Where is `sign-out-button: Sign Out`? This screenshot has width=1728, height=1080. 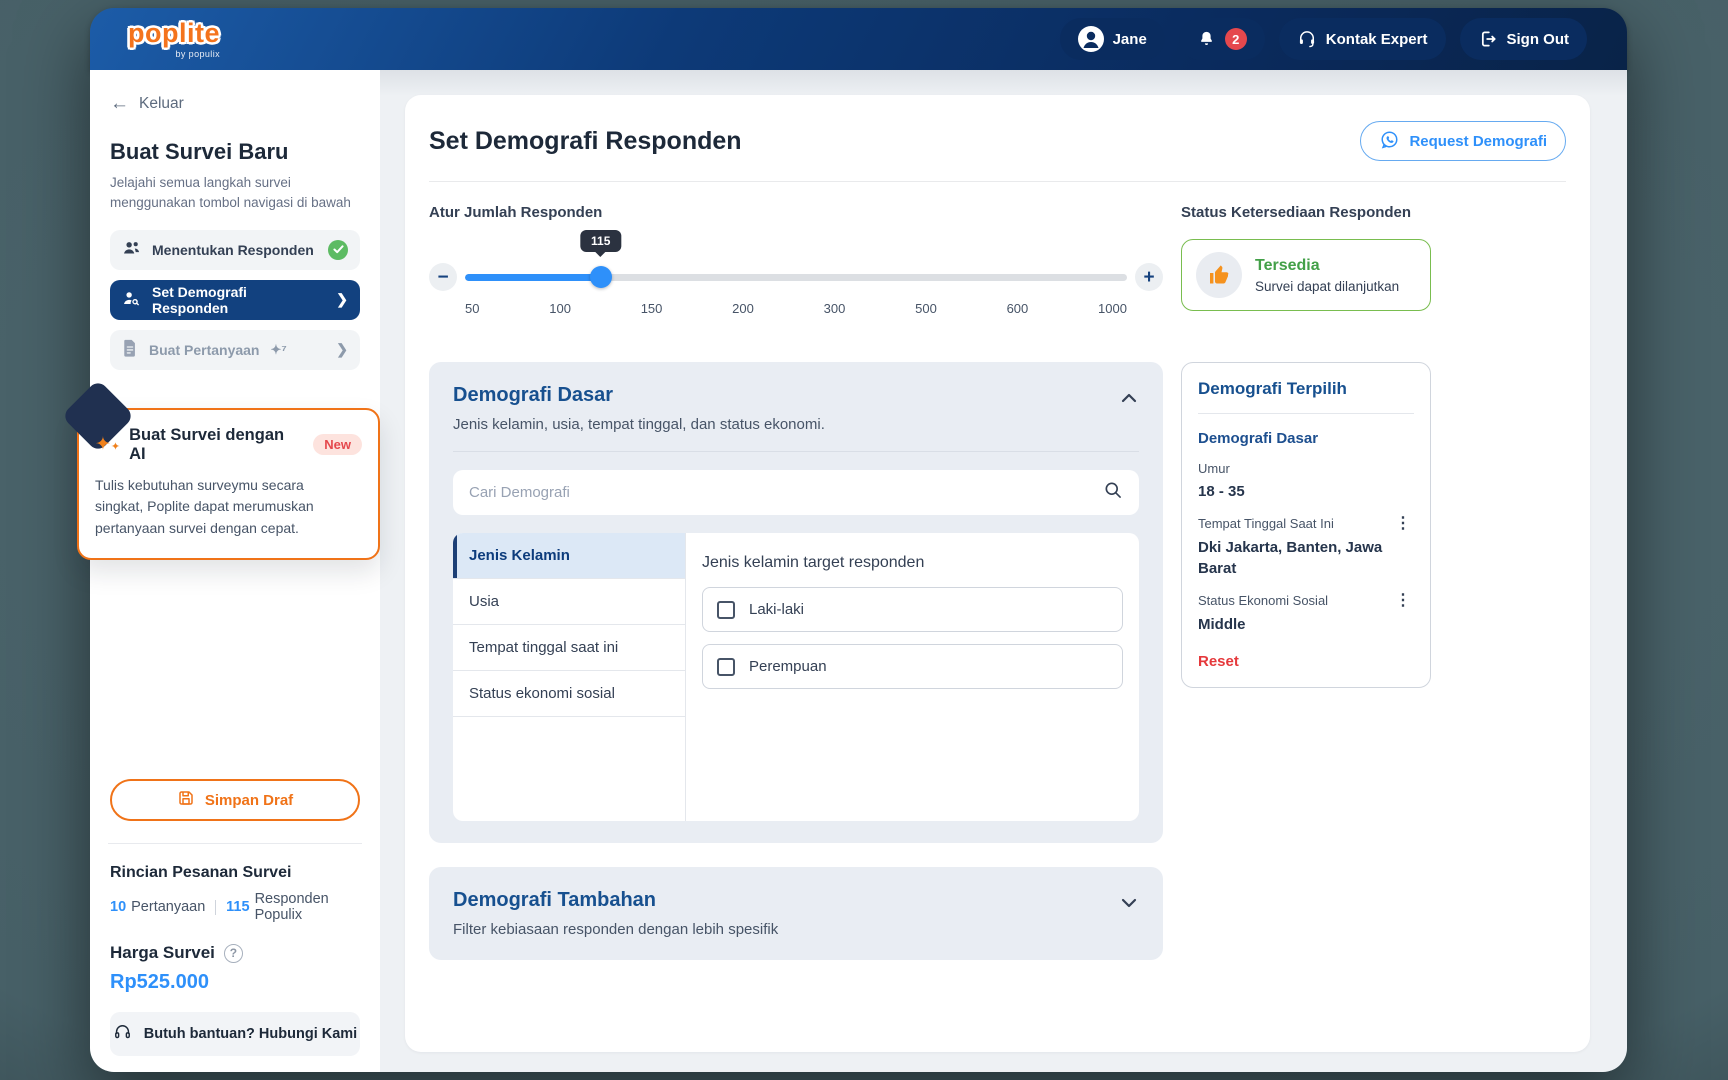 sign-out-button: Sign Out is located at coordinates (1523, 39).